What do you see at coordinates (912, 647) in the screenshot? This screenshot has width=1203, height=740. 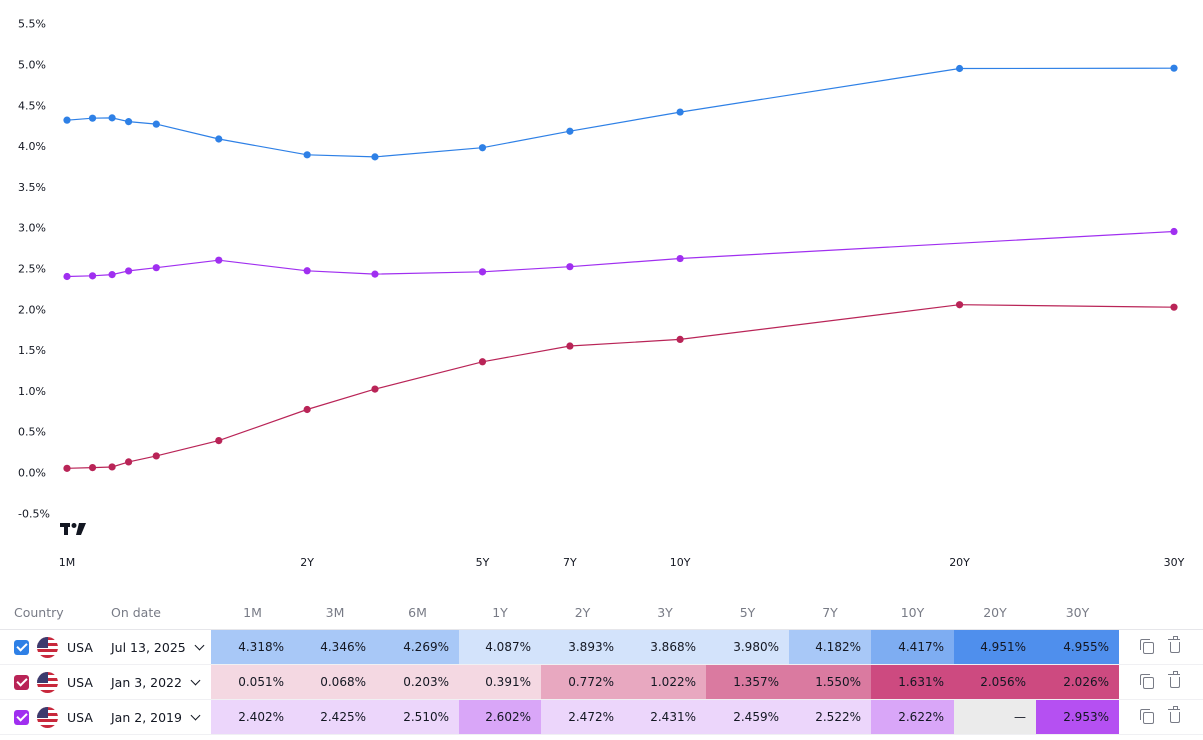 I see `yield-cell: 4.417%` at bounding box center [912, 647].